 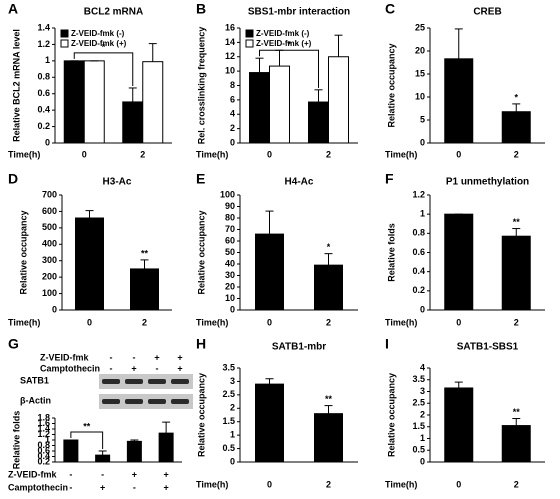 I want to click on y-axis-label: Rel. crosslinking frequency, so click(x=201, y=86).